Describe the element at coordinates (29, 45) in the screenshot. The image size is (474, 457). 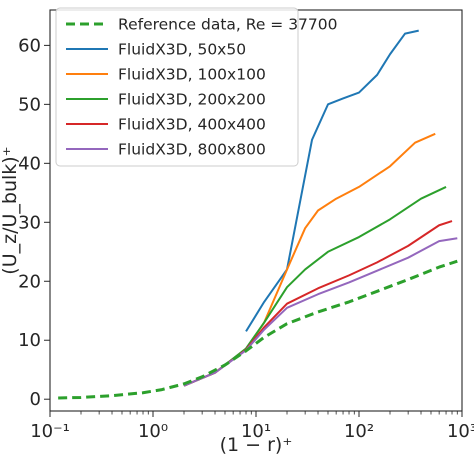
I see `y-tick-label-6: 60` at that location.